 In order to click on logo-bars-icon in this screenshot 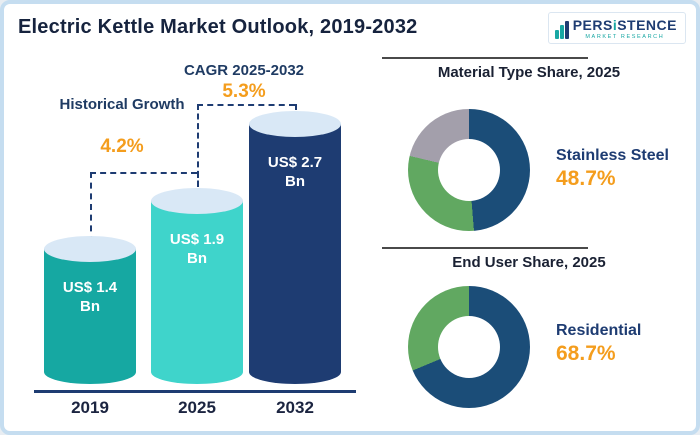, I will do `click(561, 30)`.